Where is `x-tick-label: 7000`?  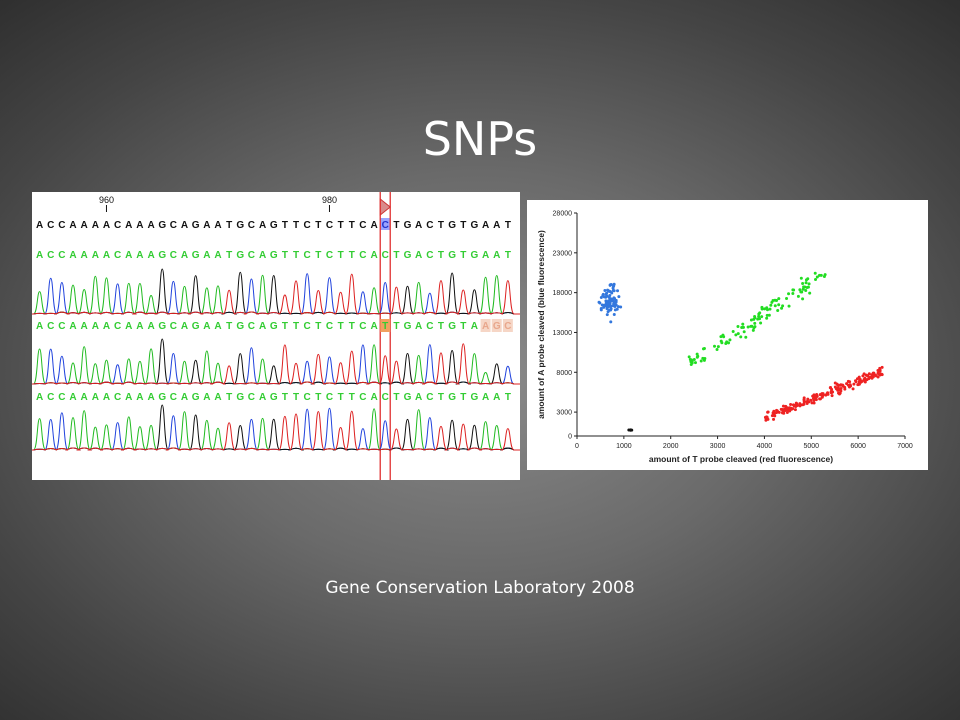
x-tick-label: 7000 is located at coordinates (905, 446).